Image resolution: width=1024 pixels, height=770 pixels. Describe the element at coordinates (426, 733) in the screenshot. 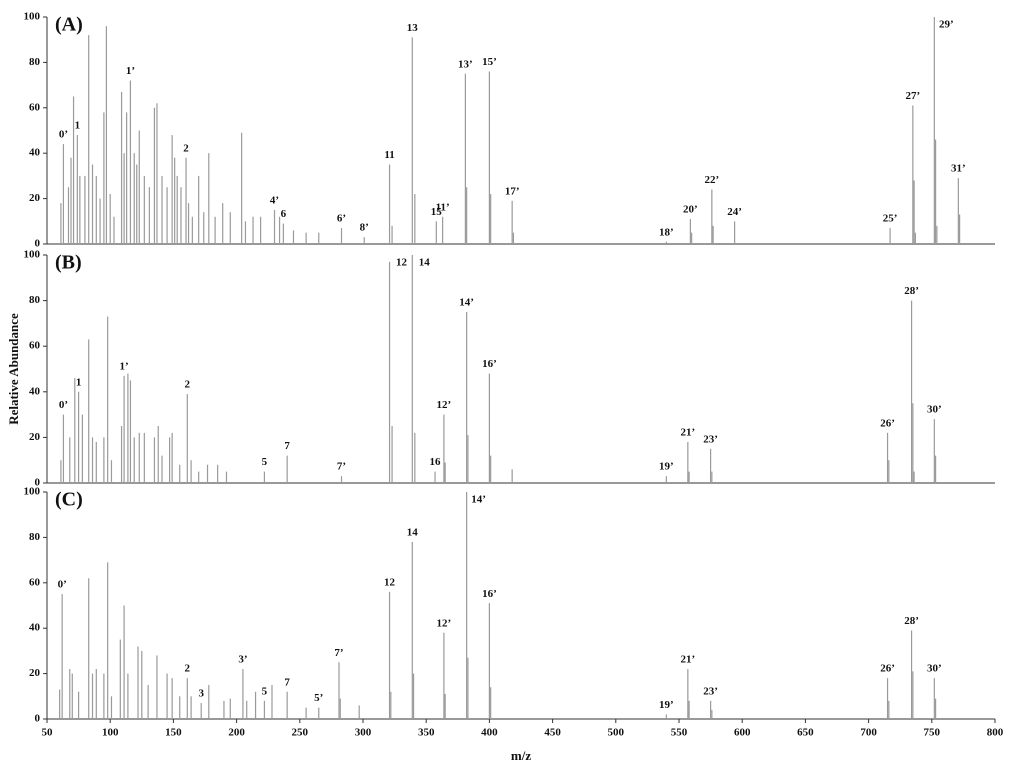

I see `x-tick-label: 350` at that location.